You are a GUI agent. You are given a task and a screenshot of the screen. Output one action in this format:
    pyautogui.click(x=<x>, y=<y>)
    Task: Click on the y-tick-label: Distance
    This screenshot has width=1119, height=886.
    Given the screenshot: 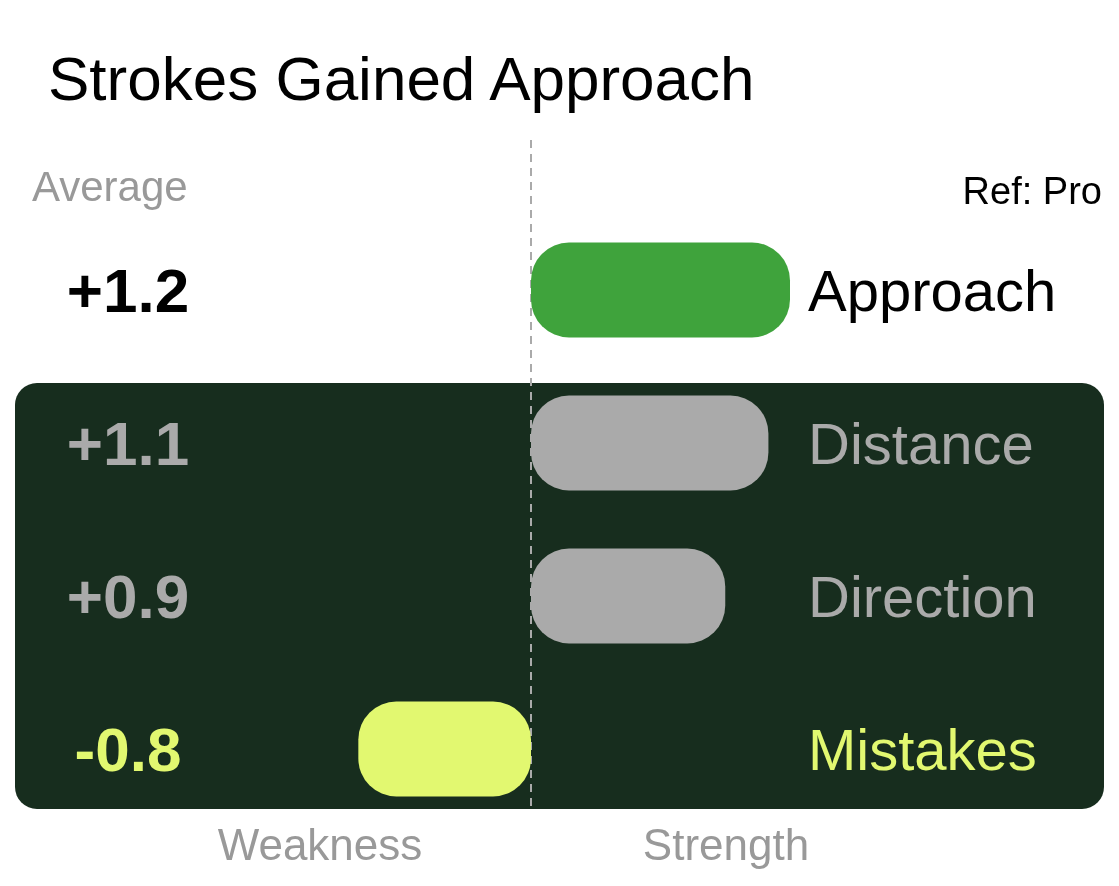 What is the action you would take?
    pyautogui.click(x=921, y=443)
    